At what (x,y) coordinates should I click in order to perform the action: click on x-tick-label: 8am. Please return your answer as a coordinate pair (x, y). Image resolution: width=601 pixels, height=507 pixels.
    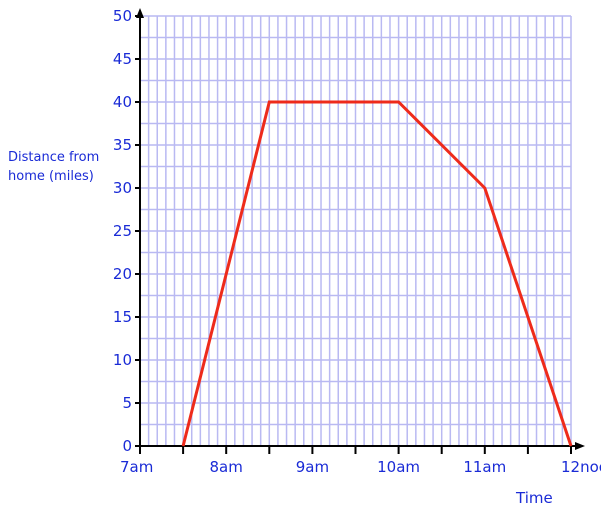
    Looking at the image, I should click on (226, 467).